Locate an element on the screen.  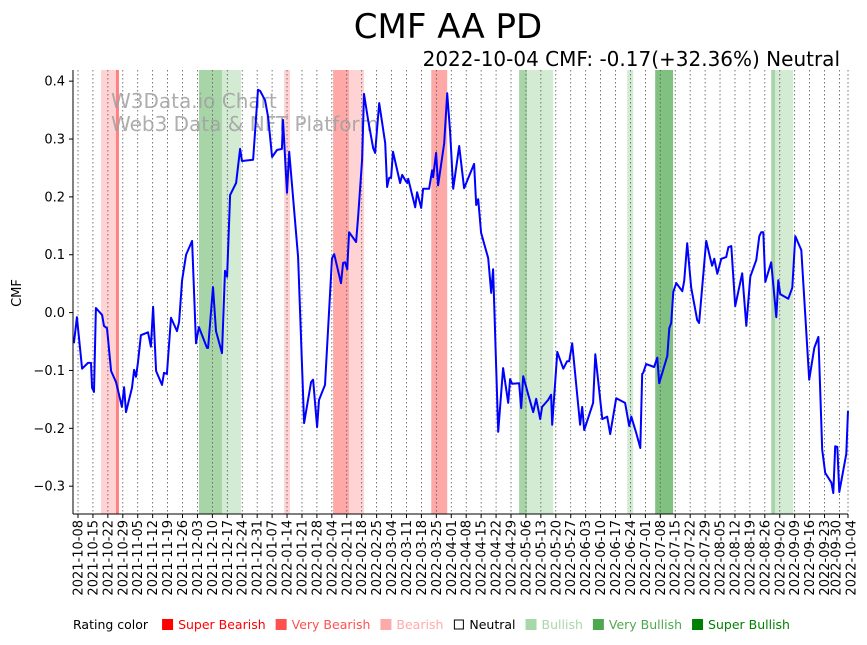
x-tick-label: 2022-04-29 is located at coordinates (511, 558).